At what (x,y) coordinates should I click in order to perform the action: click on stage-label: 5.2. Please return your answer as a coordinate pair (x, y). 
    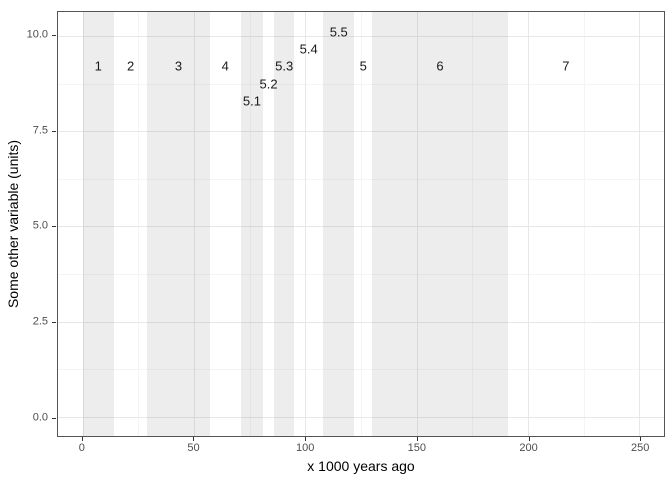
    Looking at the image, I should click on (268, 84).